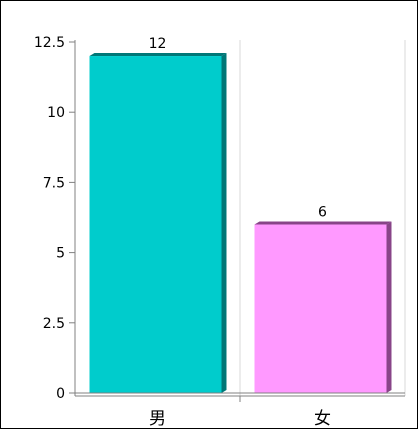 The width and height of the screenshot is (420, 431). What do you see at coordinates (54, 183) in the screenshot?
I see `y-tick-label-3: 7.5` at bounding box center [54, 183].